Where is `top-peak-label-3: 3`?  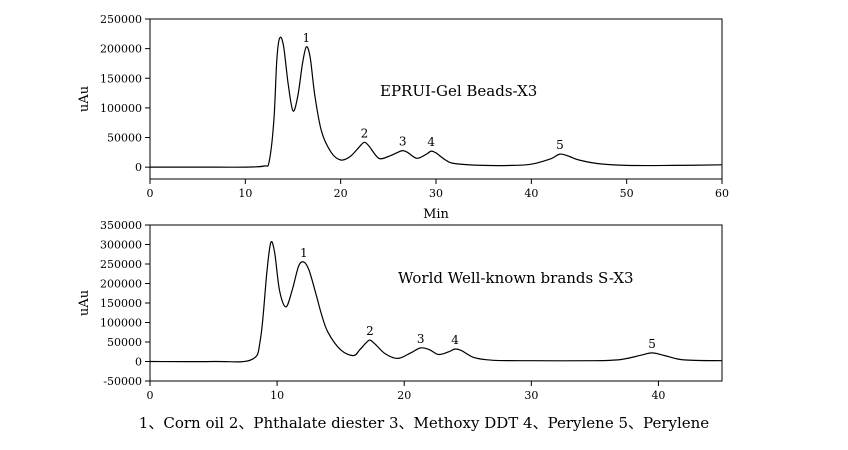 top-peak-label-3: 3 is located at coordinates (403, 142).